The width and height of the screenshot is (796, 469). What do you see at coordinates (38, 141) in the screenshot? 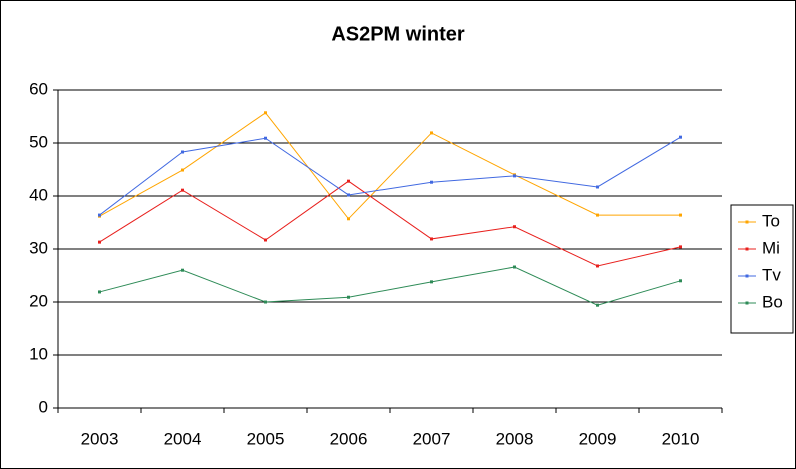
I see `y-tick-label: 50` at bounding box center [38, 141].